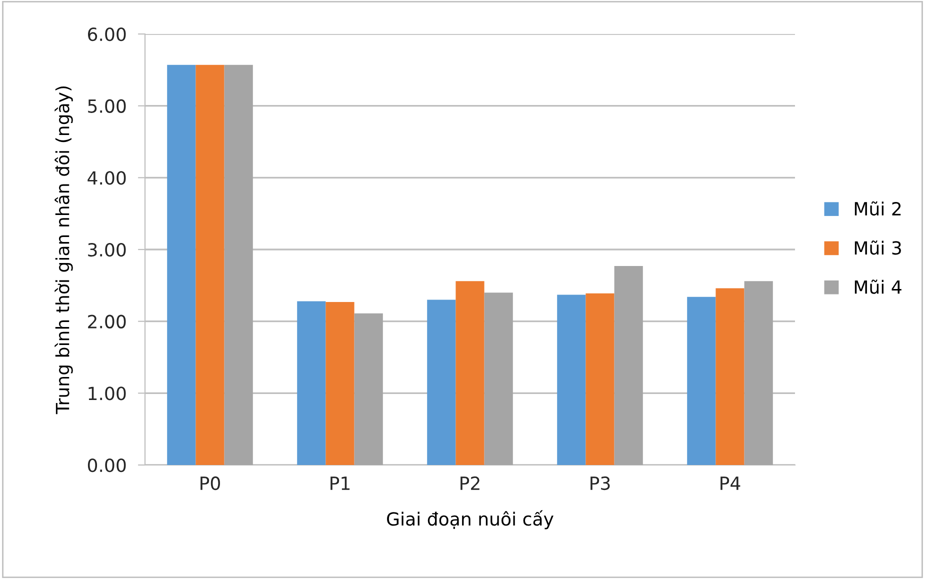 This screenshot has width=925, height=579. What do you see at coordinates (107, 249) in the screenshot?
I see `y-tick-label: 3.00` at bounding box center [107, 249].